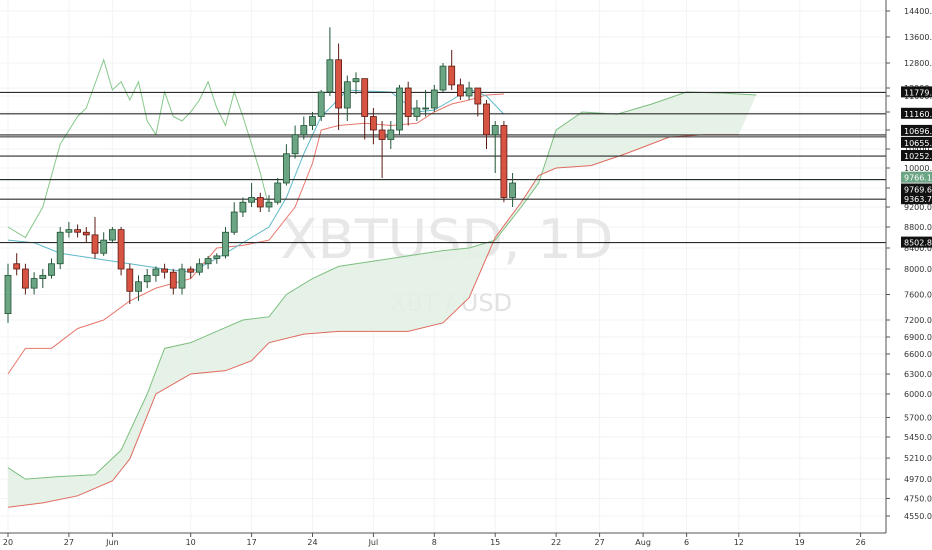  Describe the element at coordinates (373, 542) in the screenshot. I see `time-tick-label: Jul` at that location.